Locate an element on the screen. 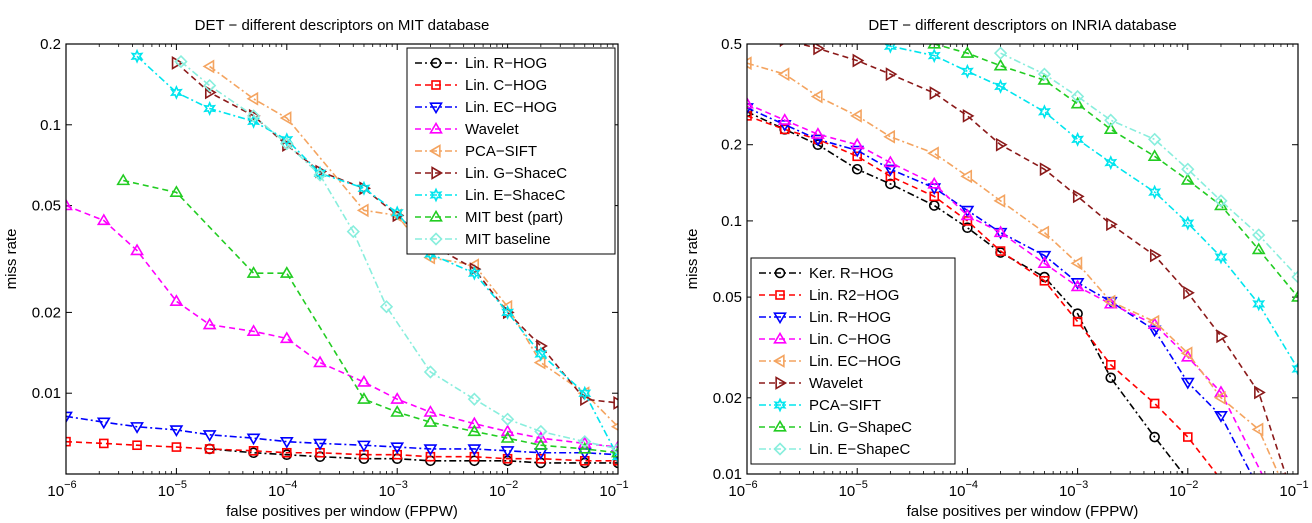  legend-label: PCA−SIFT is located at coordinates (501, 151).